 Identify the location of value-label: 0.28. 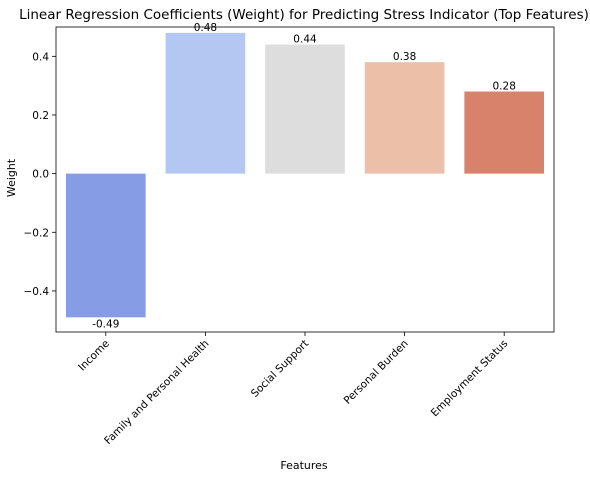
(504, 87).